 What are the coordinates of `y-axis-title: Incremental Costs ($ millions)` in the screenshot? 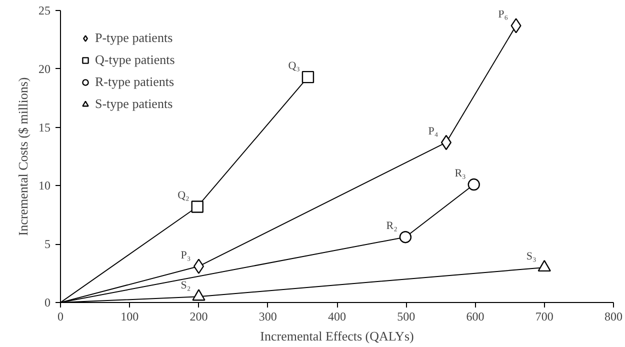 It's located at (23, 156).